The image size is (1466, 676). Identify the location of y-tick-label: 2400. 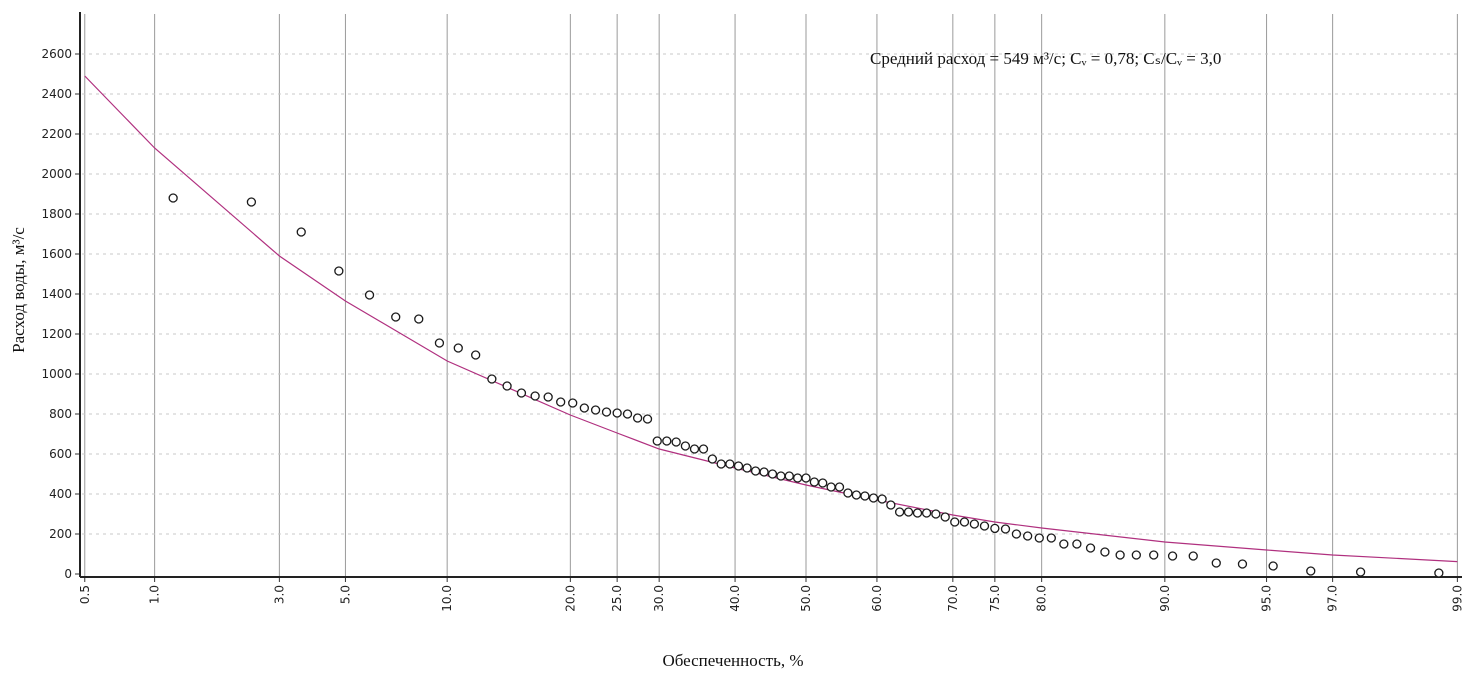
(56, 94).